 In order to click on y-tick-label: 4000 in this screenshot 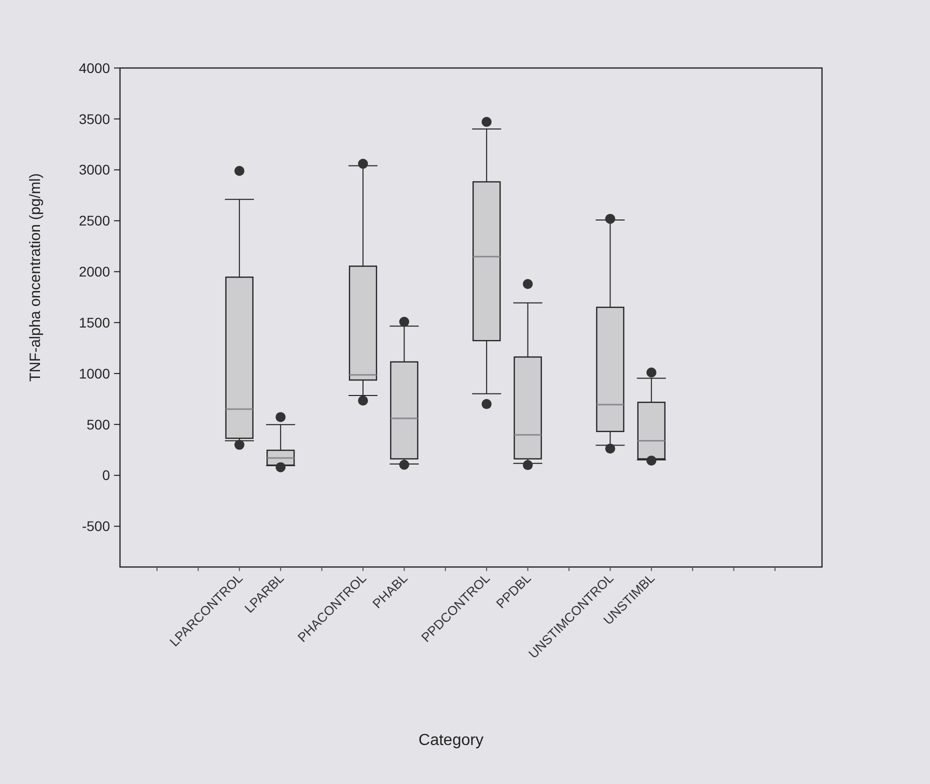, I will do `click(94, 68)`.